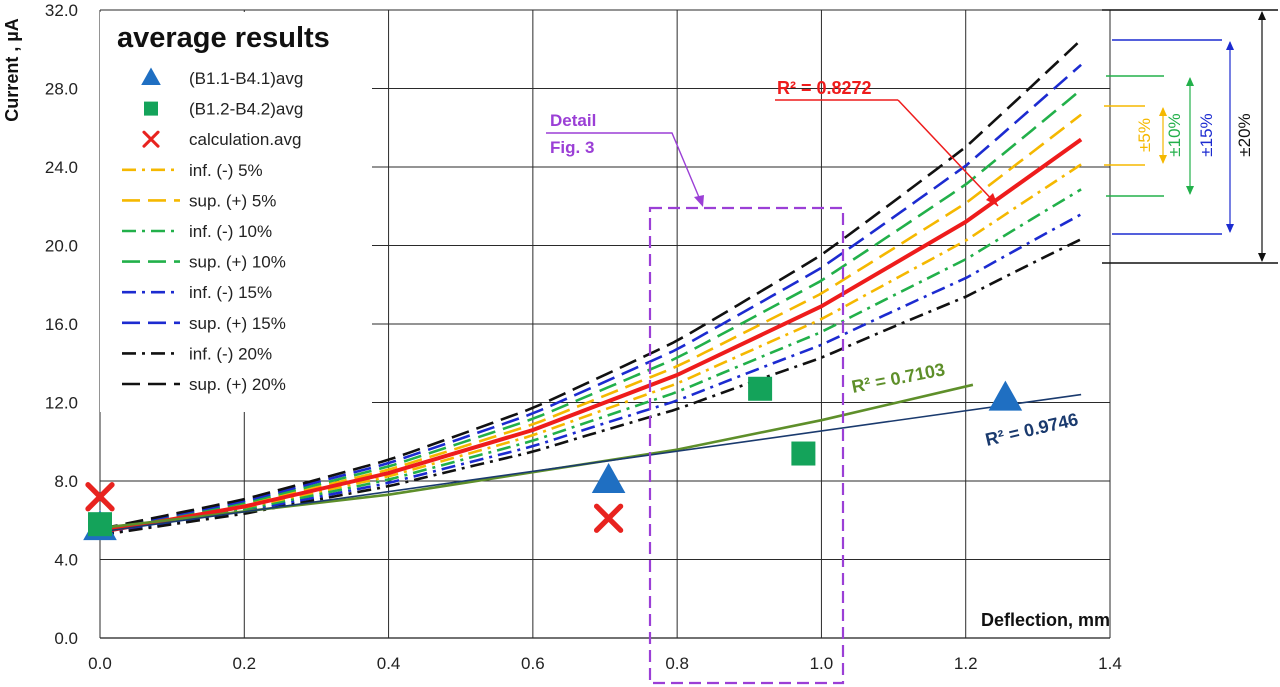 This screenshot has width=1280, height=687. Describe the element at coordinates (1144, 135) in the screenshot. I see `tolerance-label: ±5%` at that location.